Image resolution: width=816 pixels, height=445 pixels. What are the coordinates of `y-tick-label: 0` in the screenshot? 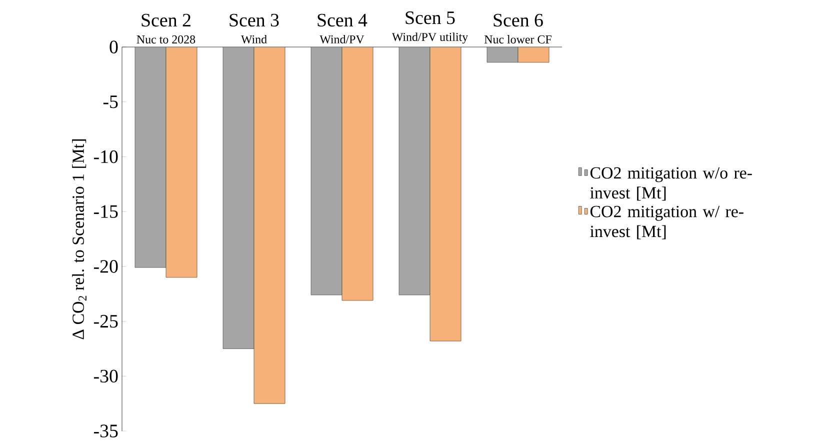 It's located at (114, 47).